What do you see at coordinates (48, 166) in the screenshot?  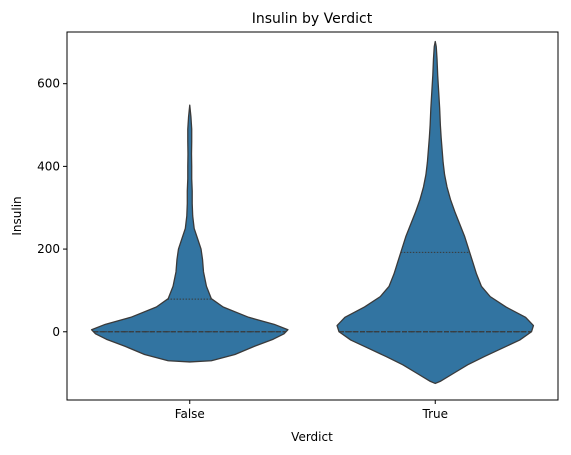 I see `y-tick-label: 400` at bounding box center [48, 166].